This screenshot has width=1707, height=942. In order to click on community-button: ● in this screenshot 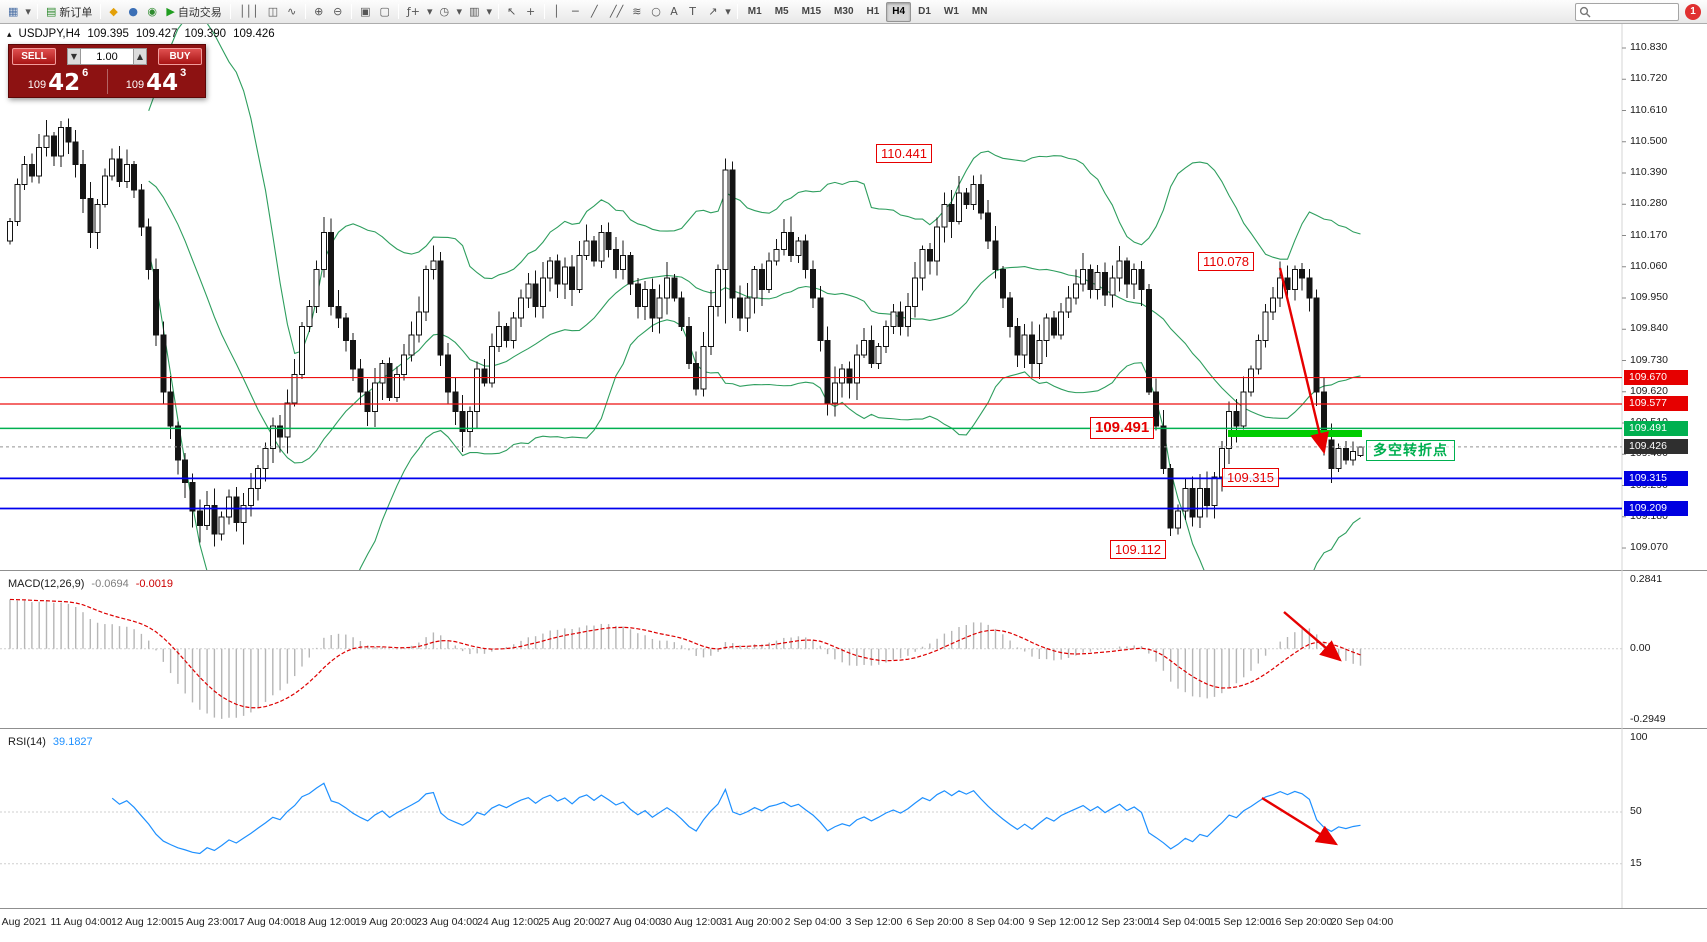, I will do `click(133, 12)`.